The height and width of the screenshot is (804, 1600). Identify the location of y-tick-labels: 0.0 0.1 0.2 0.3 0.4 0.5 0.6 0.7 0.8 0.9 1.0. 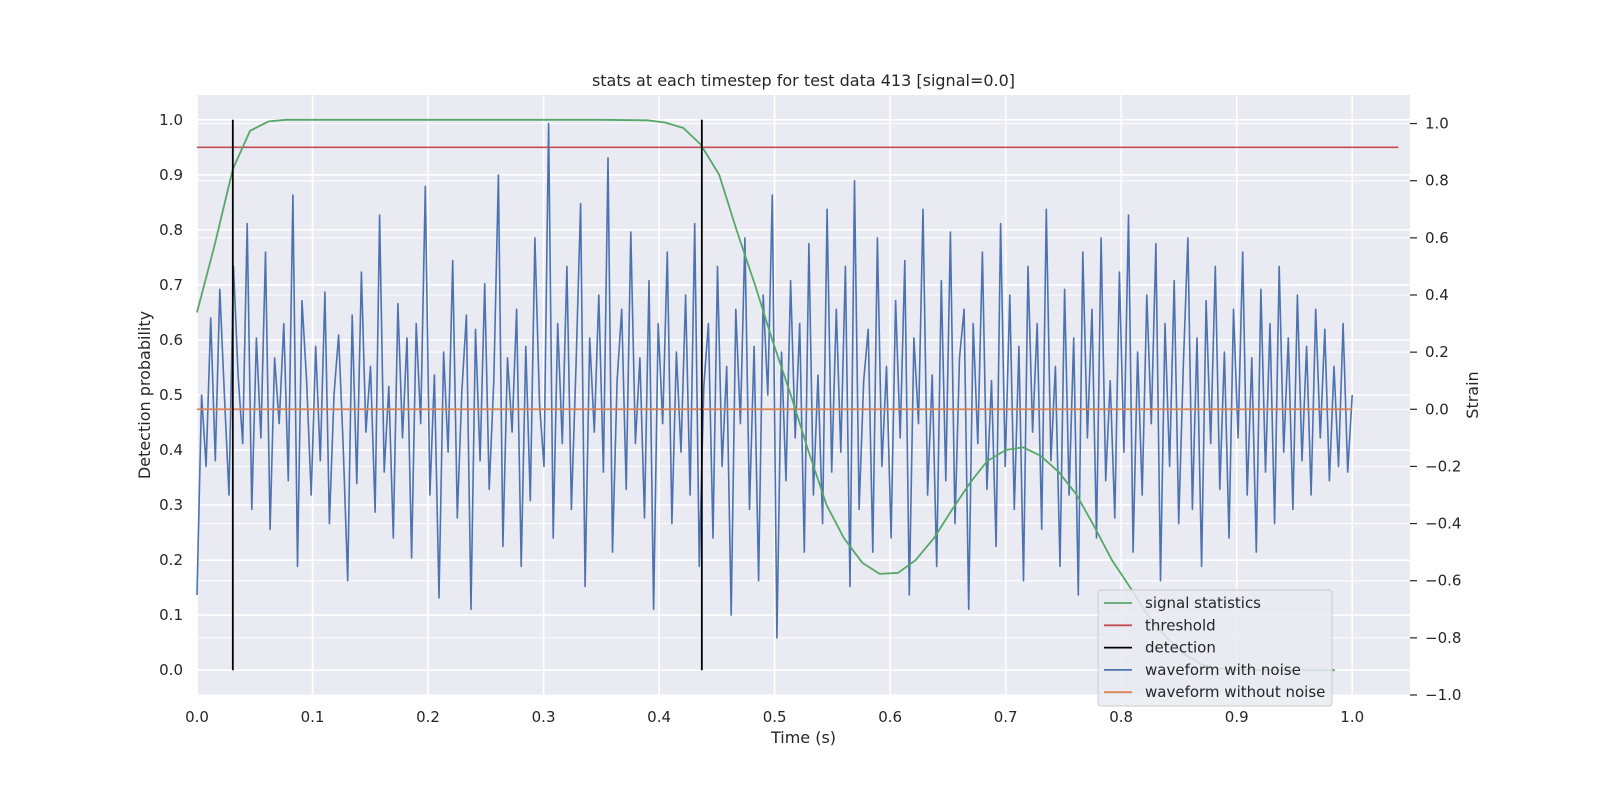
(171, 395).